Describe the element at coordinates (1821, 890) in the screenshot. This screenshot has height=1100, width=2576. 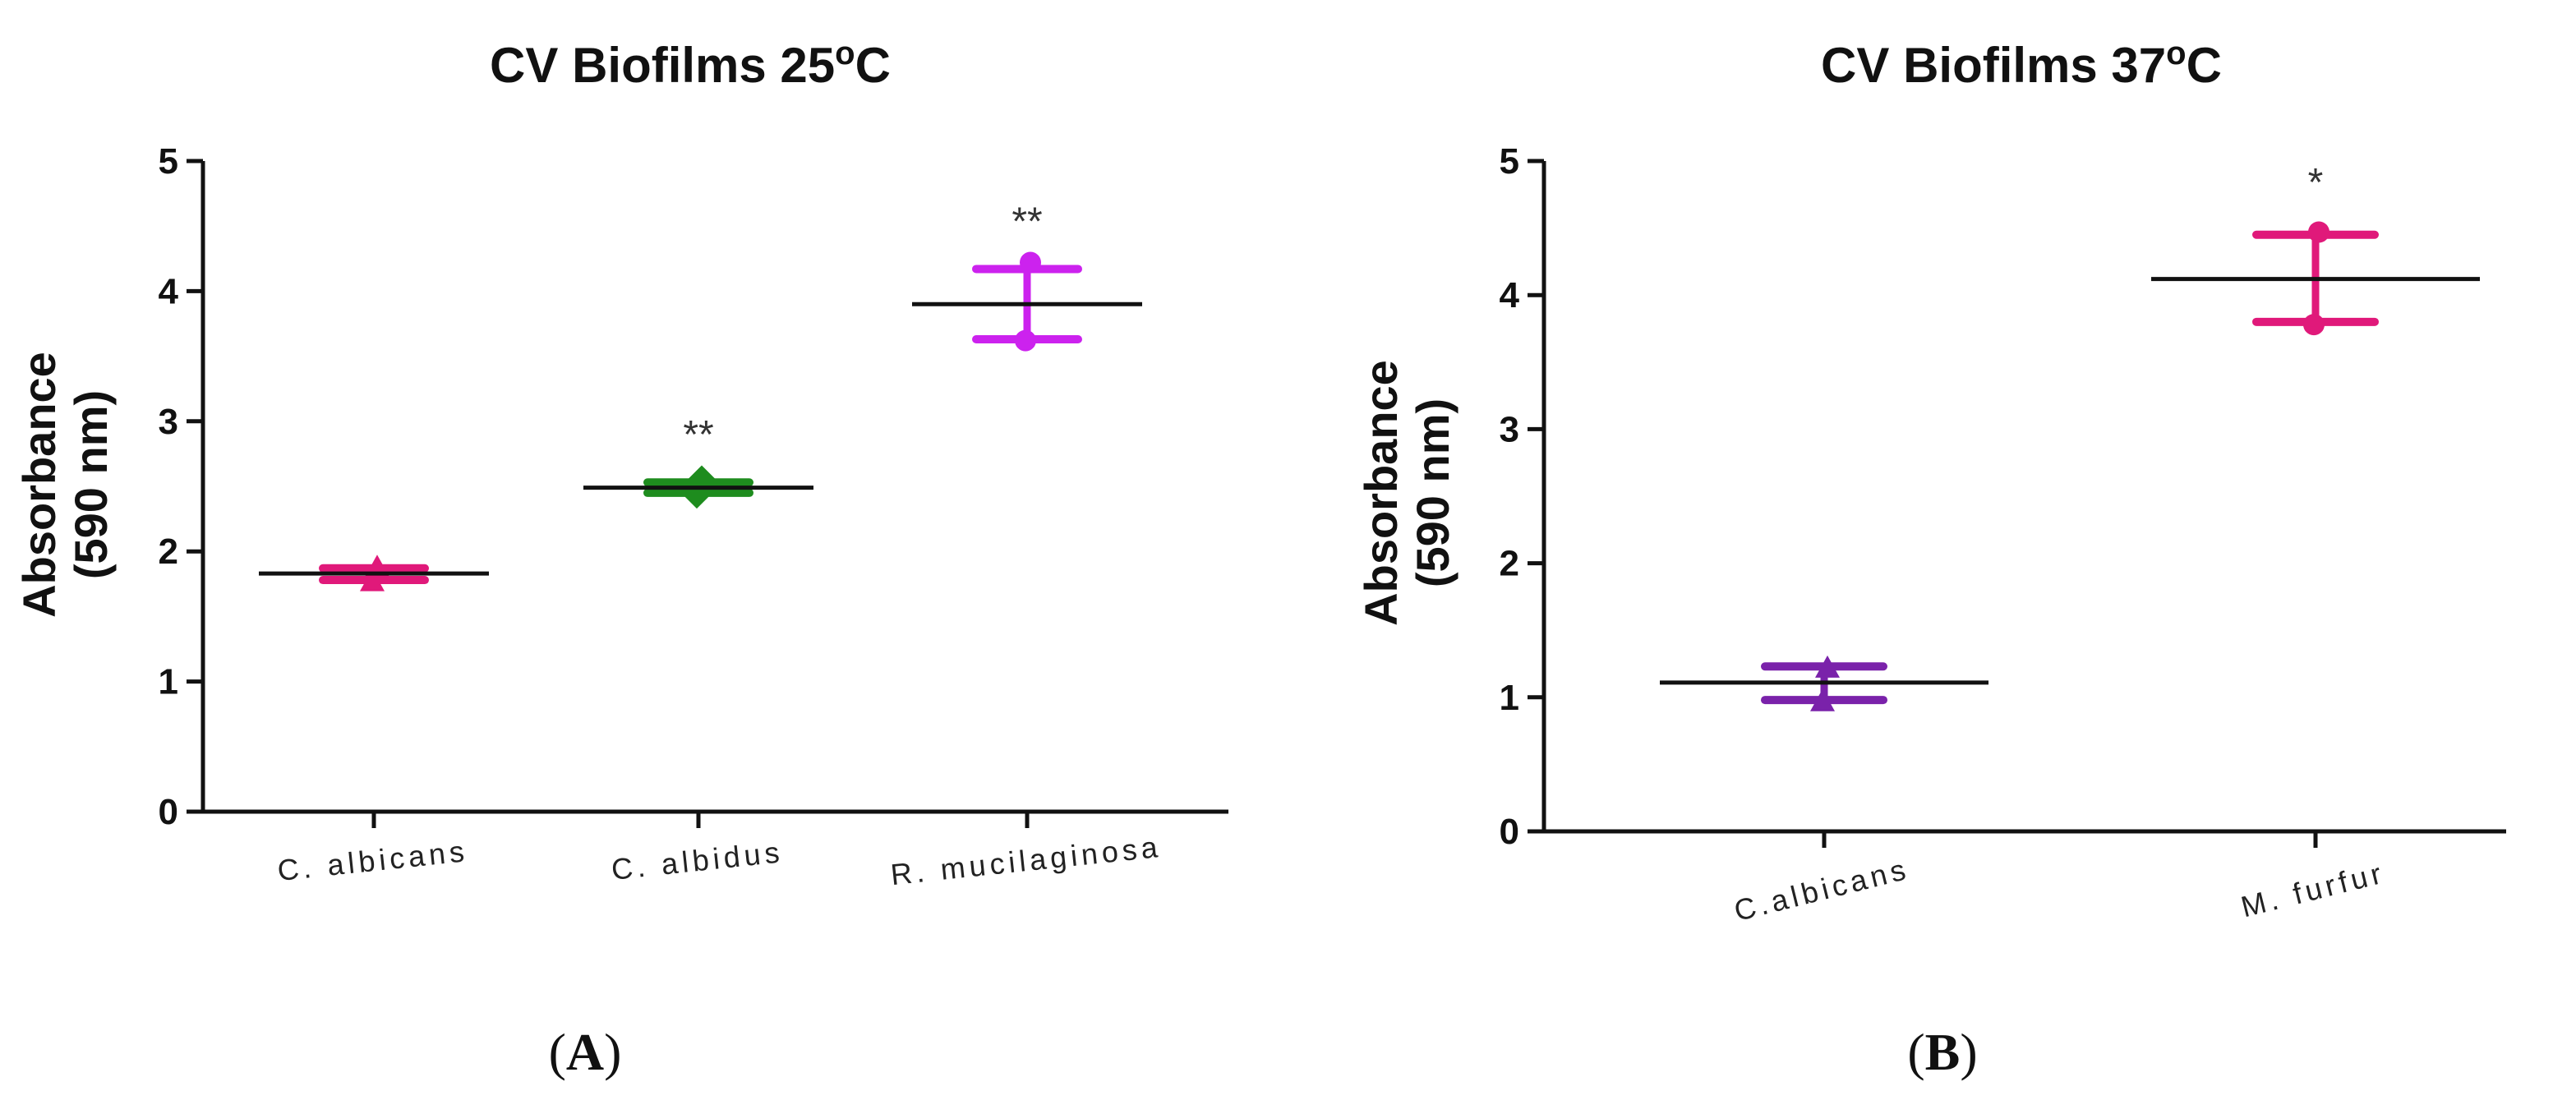
I see `panel-b-category-label: C.albicans` at that location.